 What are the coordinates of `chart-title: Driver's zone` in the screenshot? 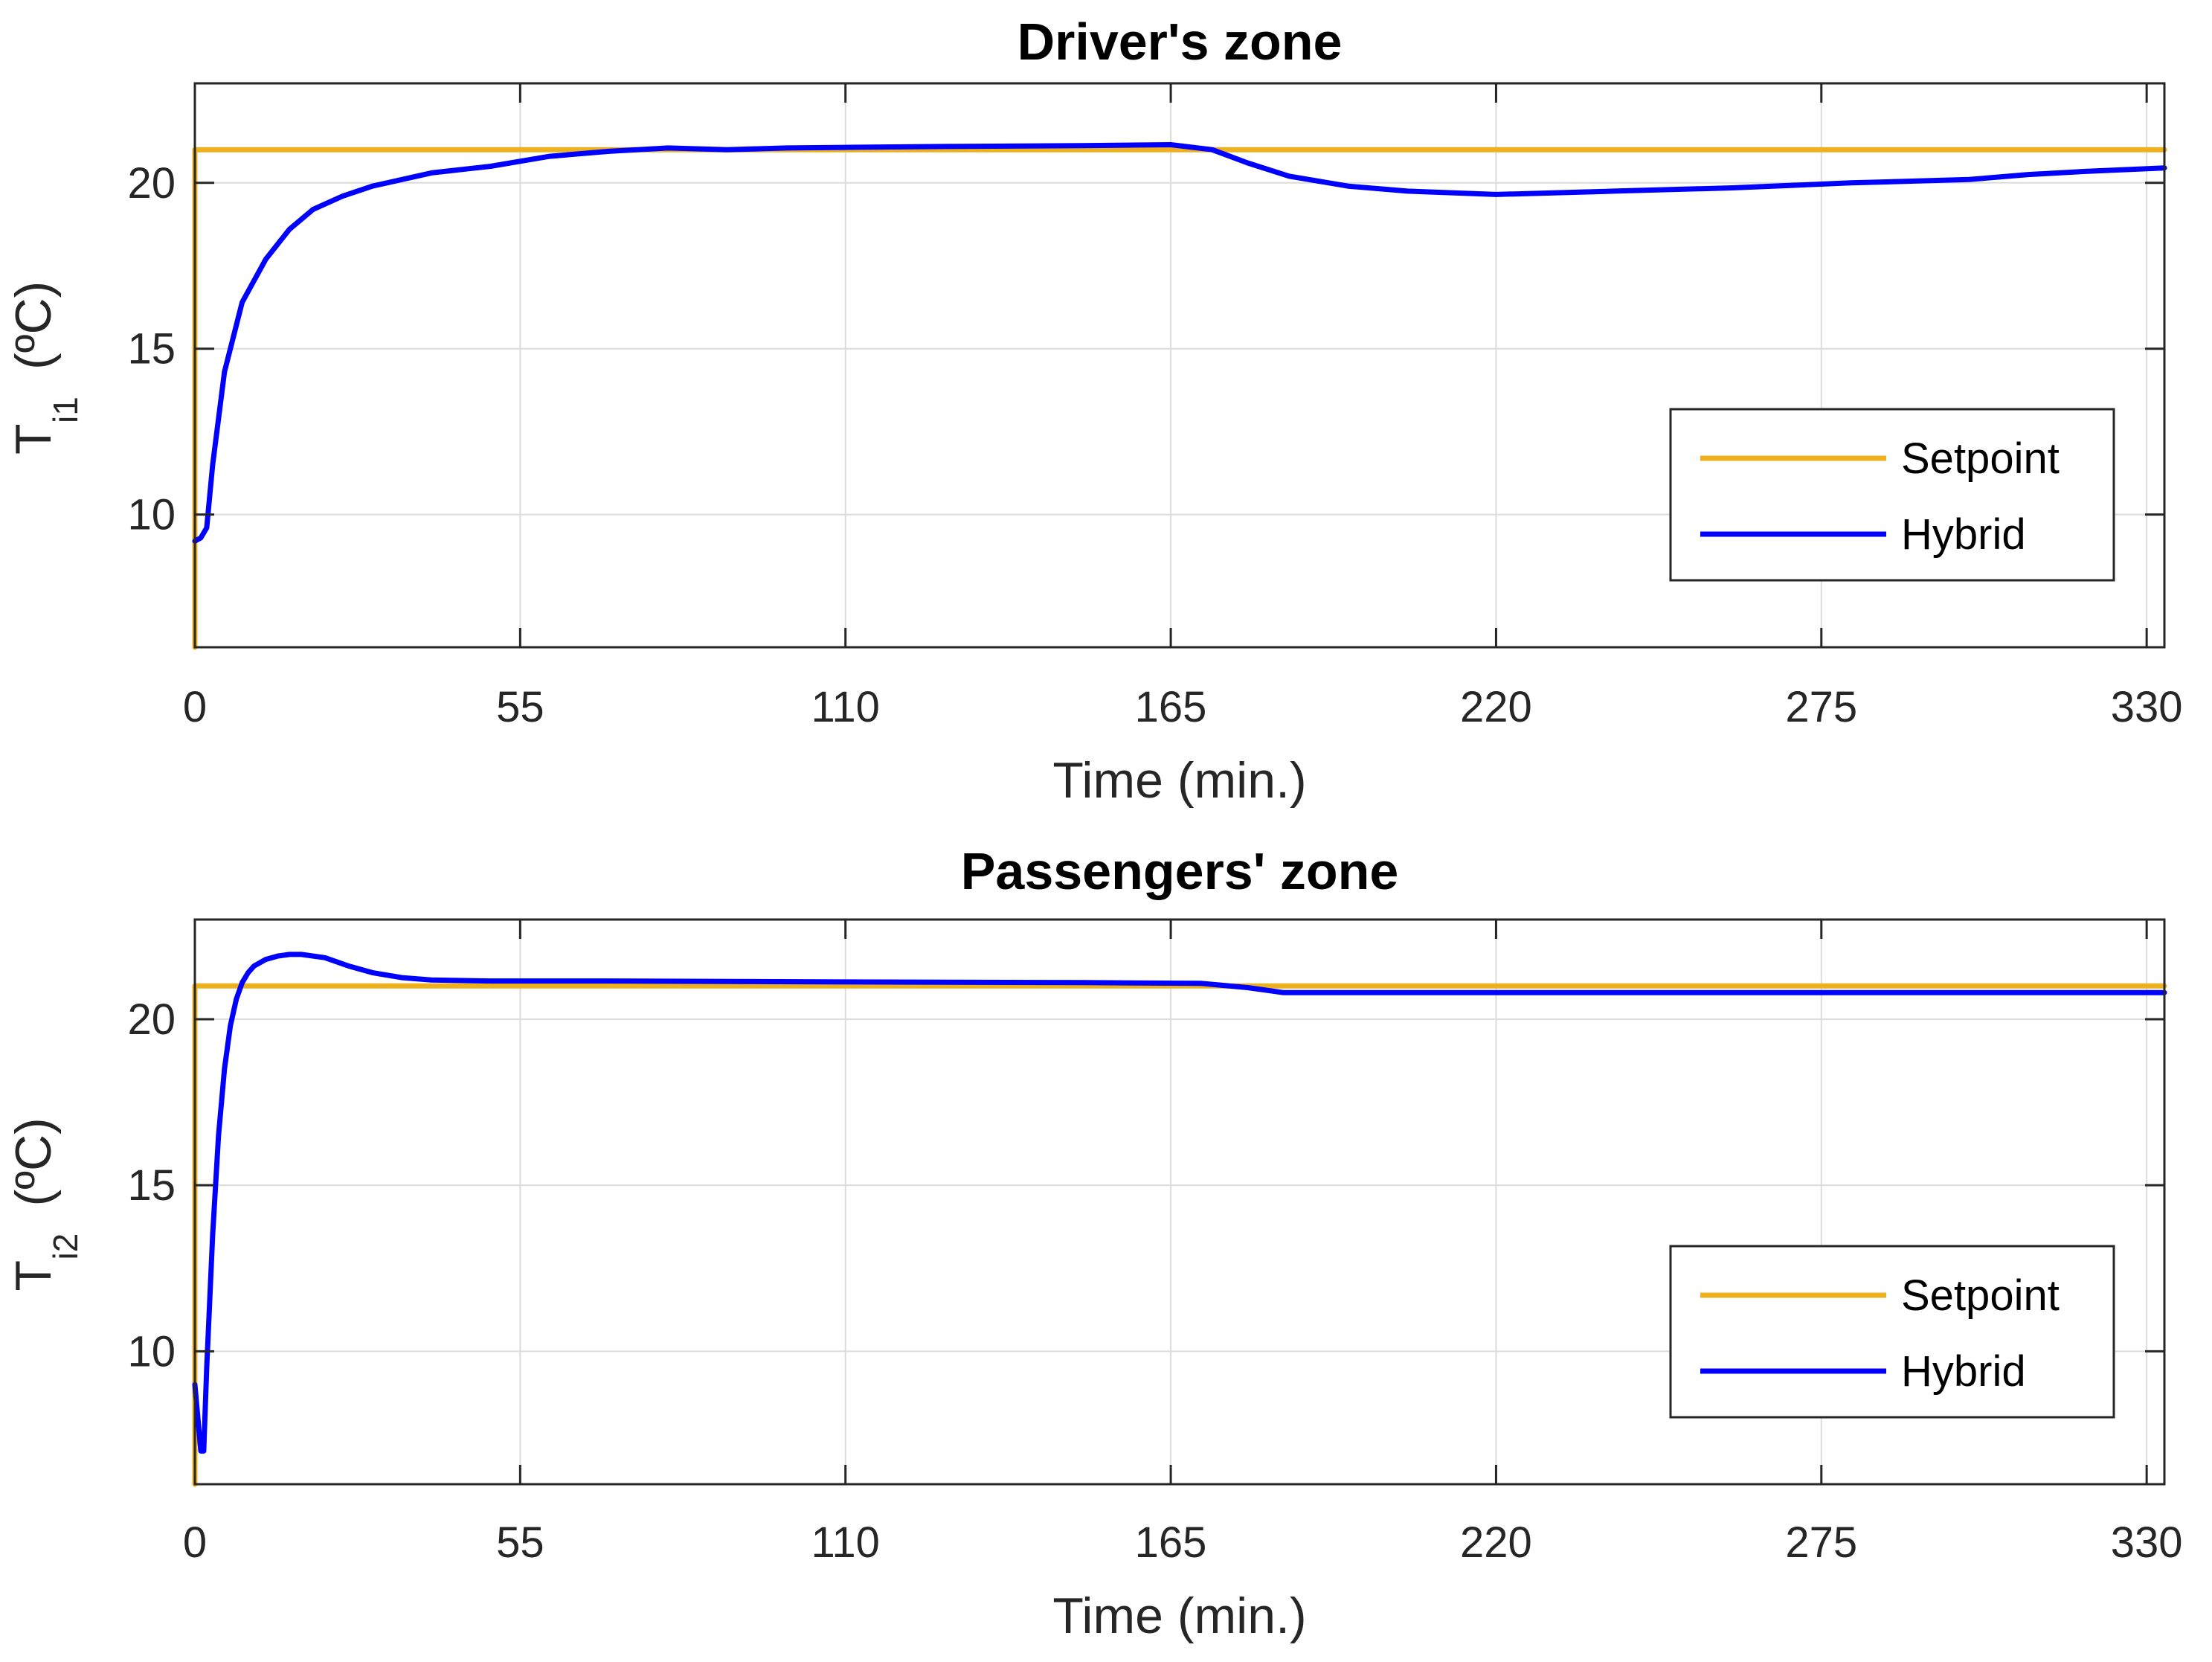 It's located at (1180, 42).